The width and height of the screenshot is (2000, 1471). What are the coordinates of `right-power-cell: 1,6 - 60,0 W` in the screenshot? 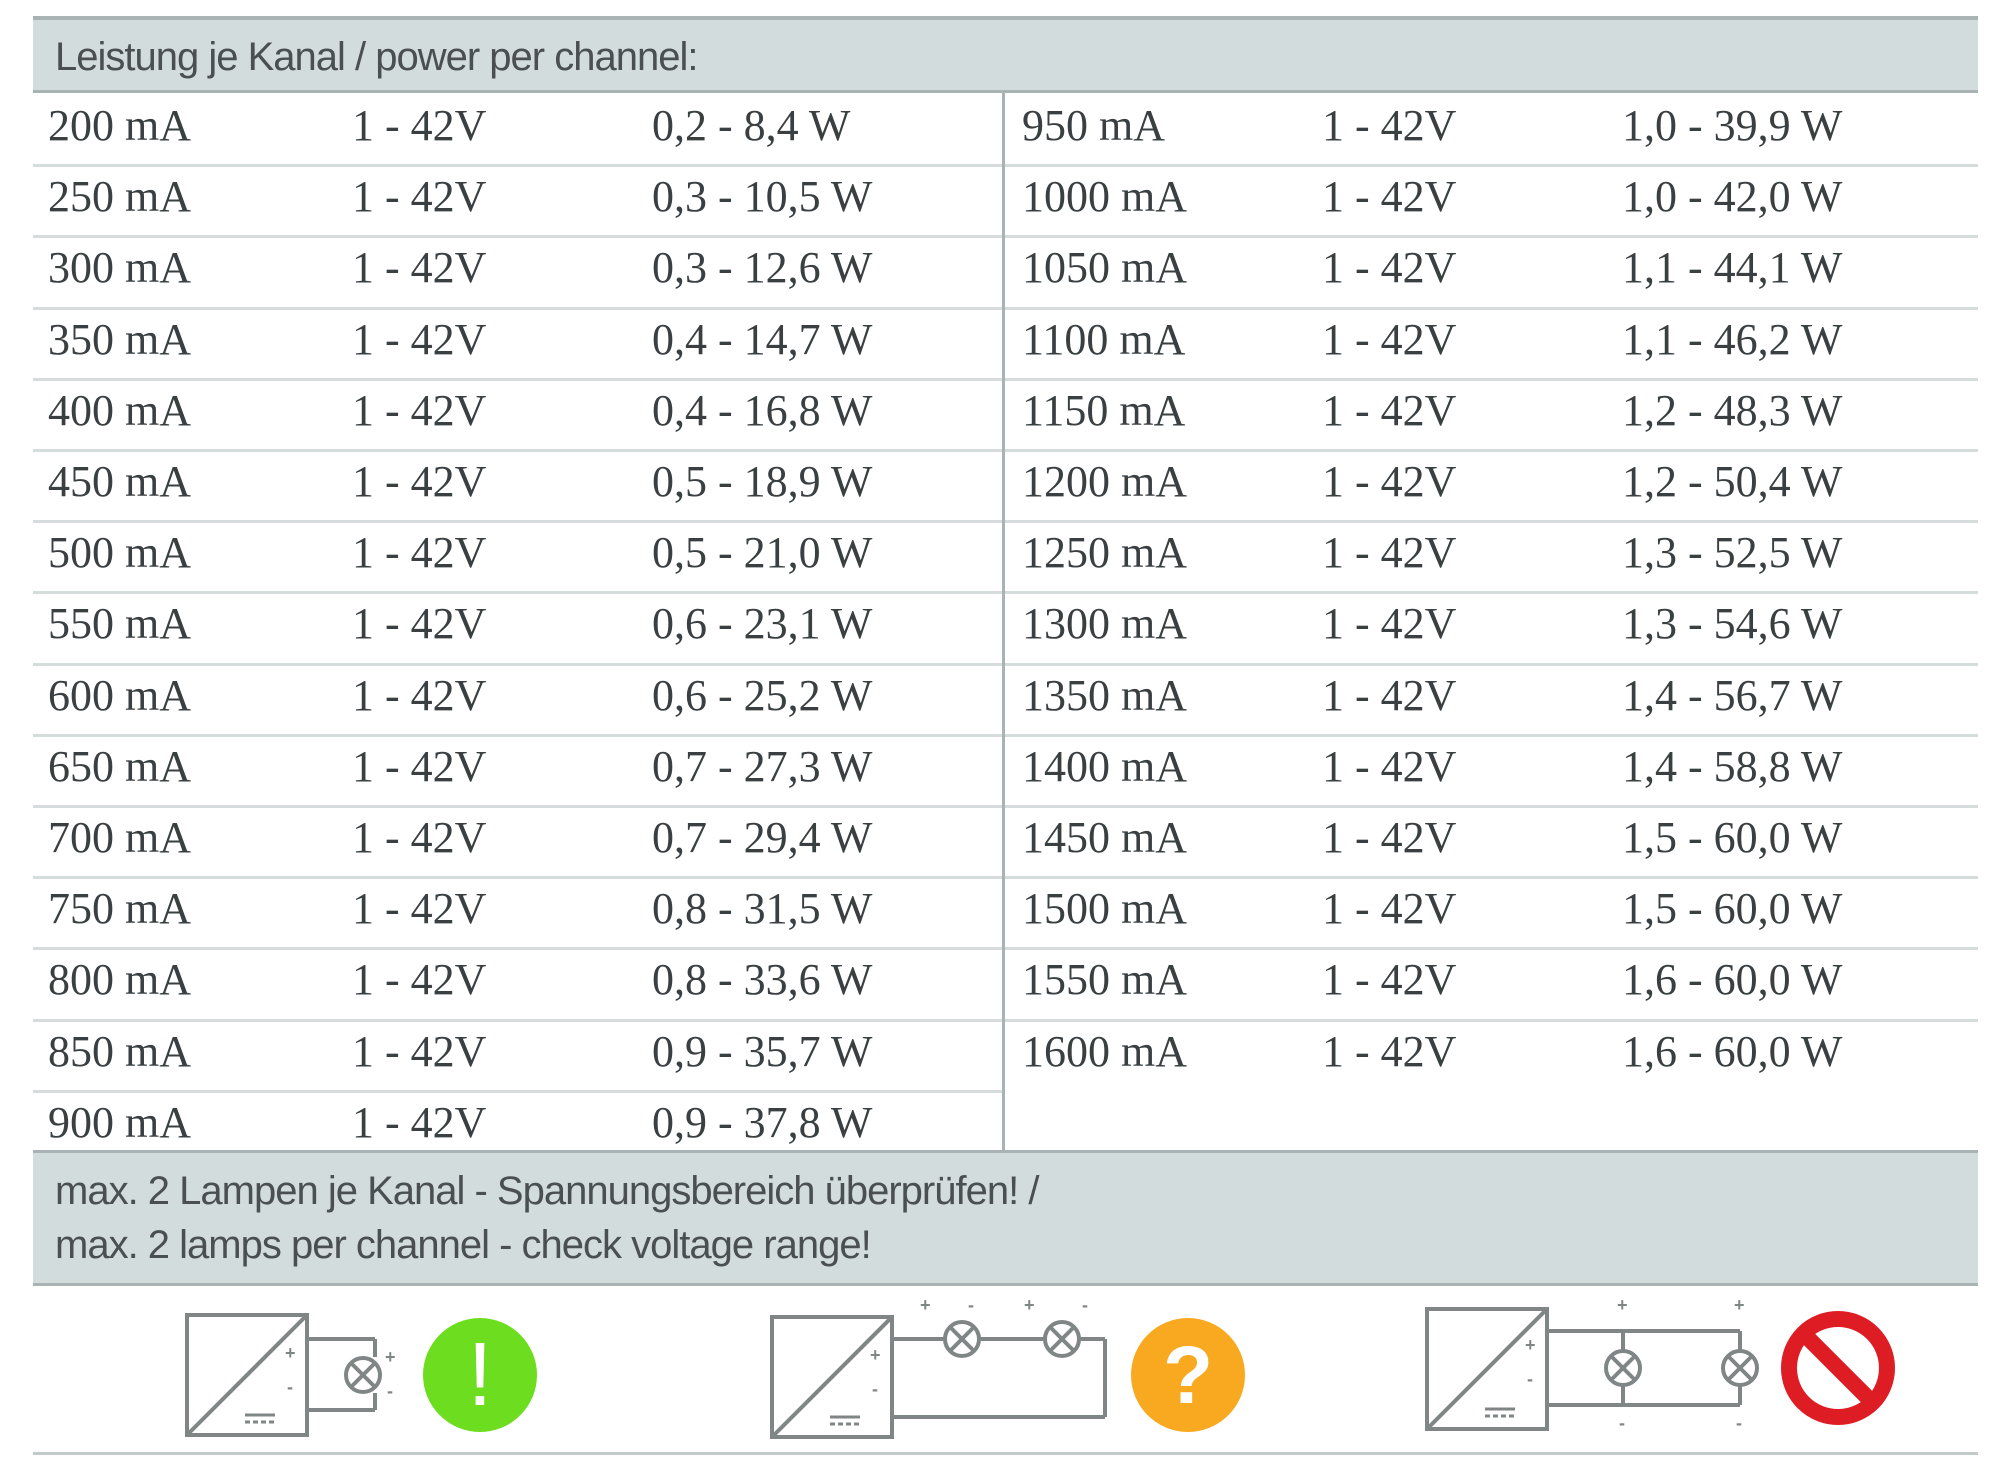 It's located at (1732, 1051).